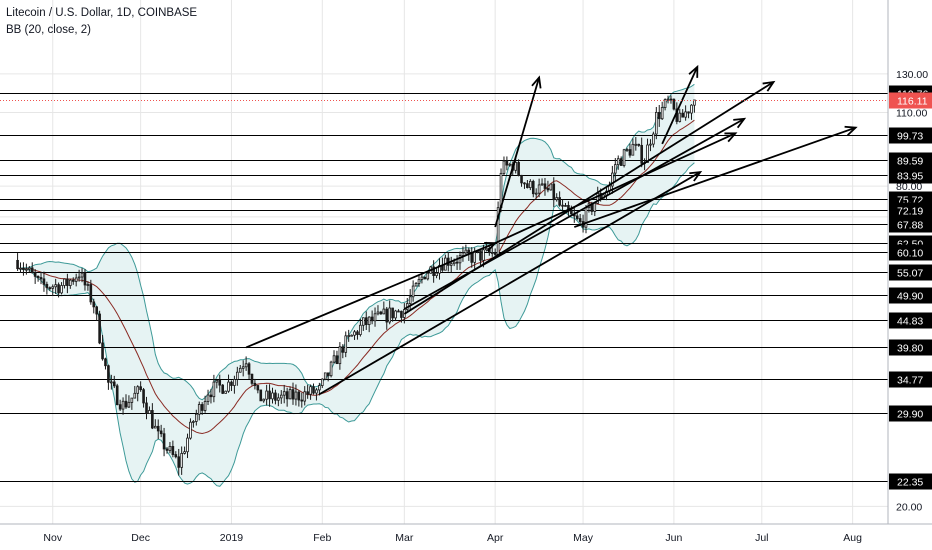  What do you see at coordinates (910, 349) in the screenshot?
I see `level-price-label: 39.80` at bounding box center [910, 349].